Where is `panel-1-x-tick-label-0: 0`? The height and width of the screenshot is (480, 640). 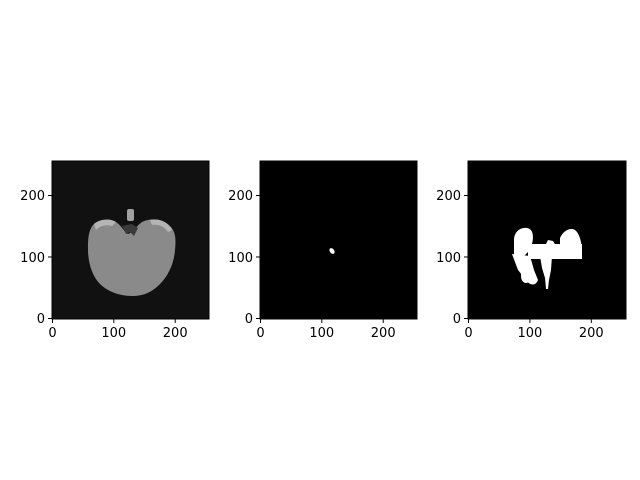
panel-1-x-tick-label-0: 0 is located at coordinates (52, 333).